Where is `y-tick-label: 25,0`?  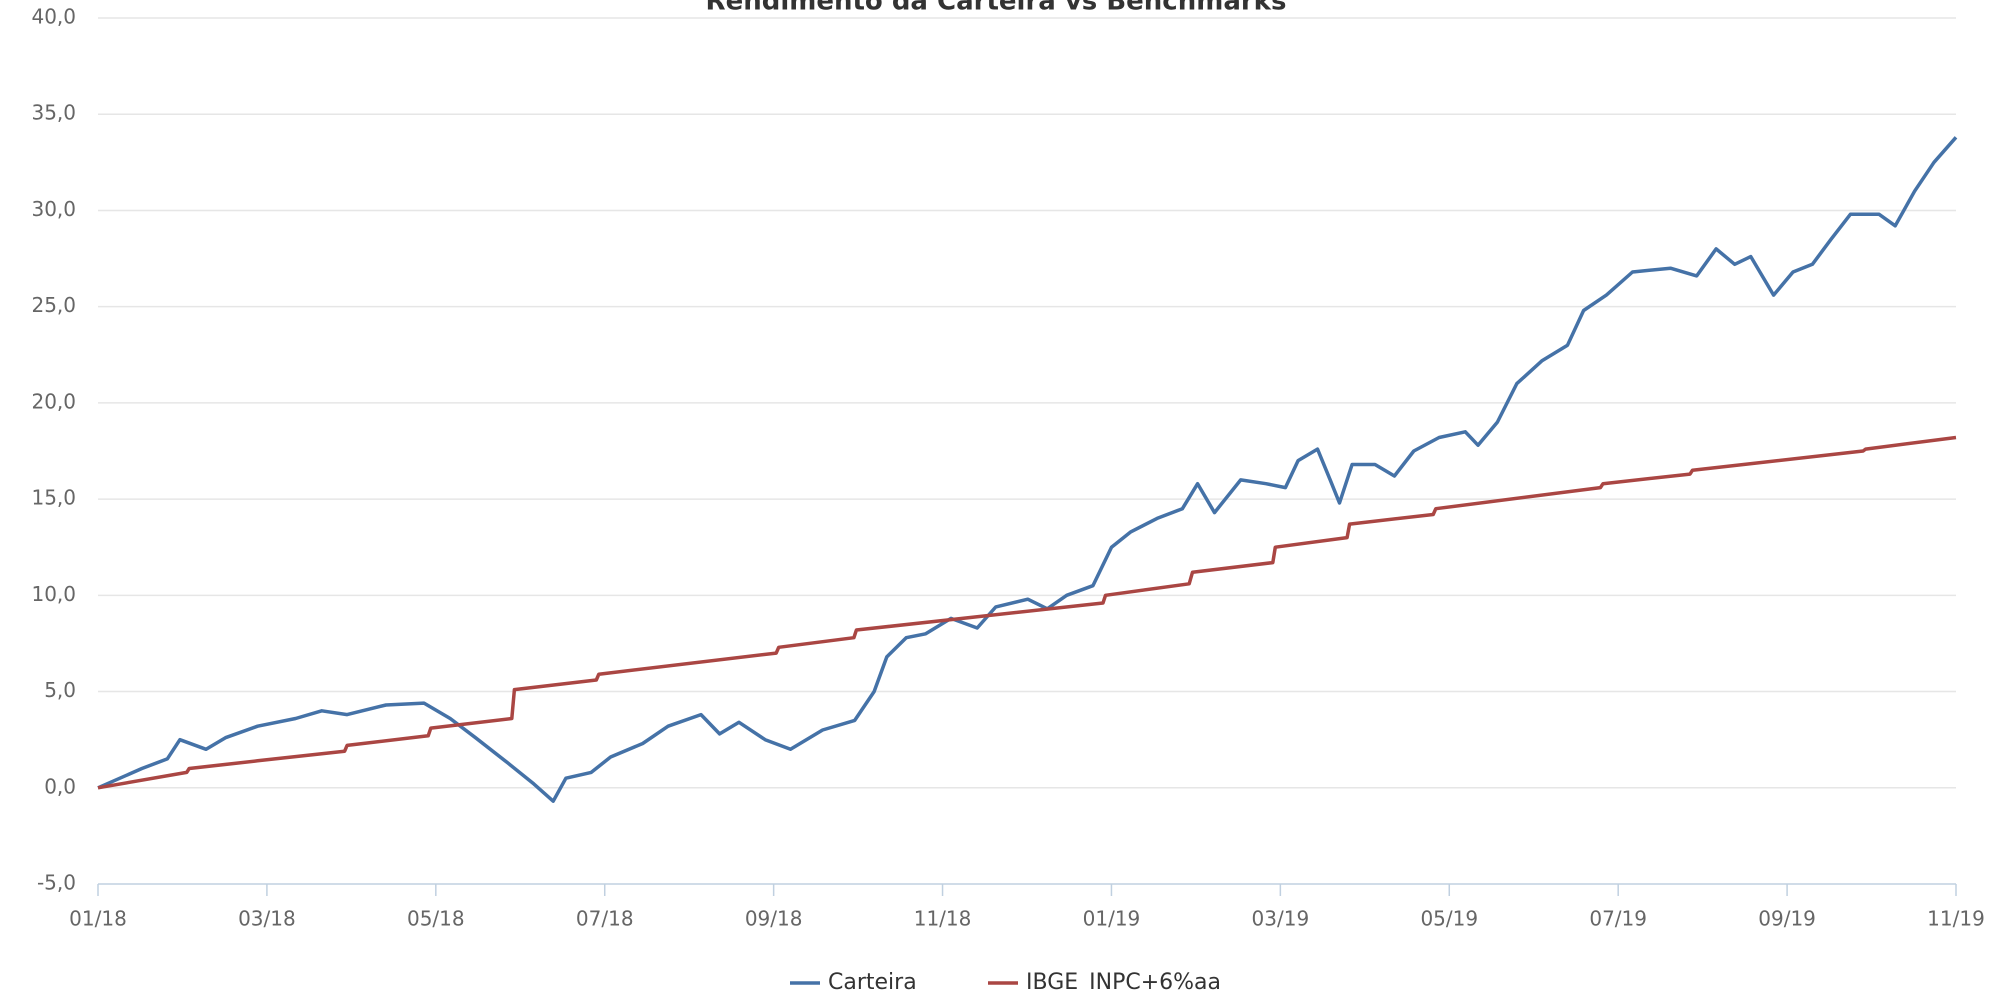
y-tick-label: 25,0 is located at coordinates (53, 305).